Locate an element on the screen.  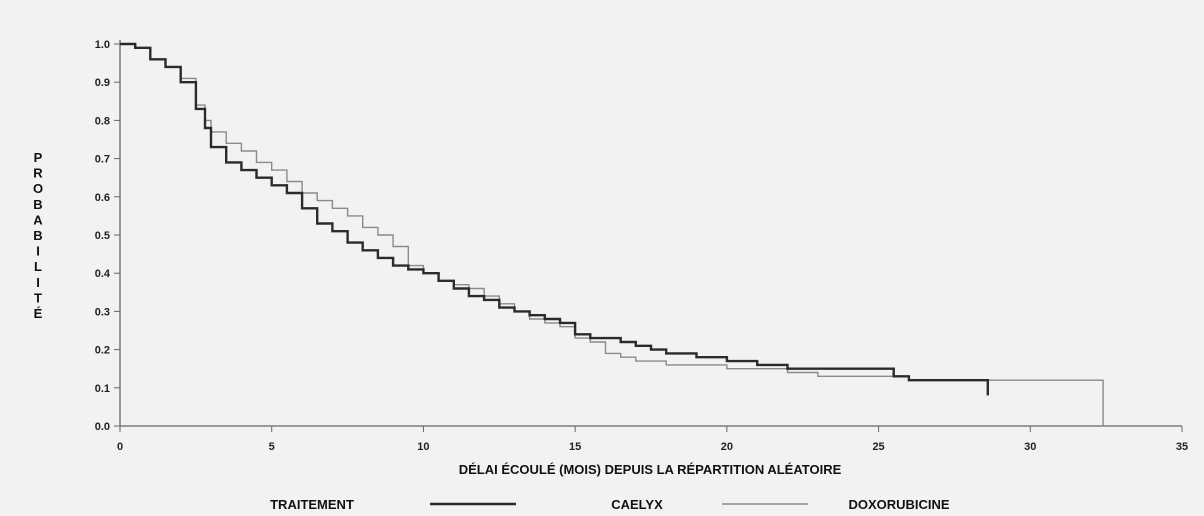
y-axis-title-letter: P is located at coordinates (38, 157).